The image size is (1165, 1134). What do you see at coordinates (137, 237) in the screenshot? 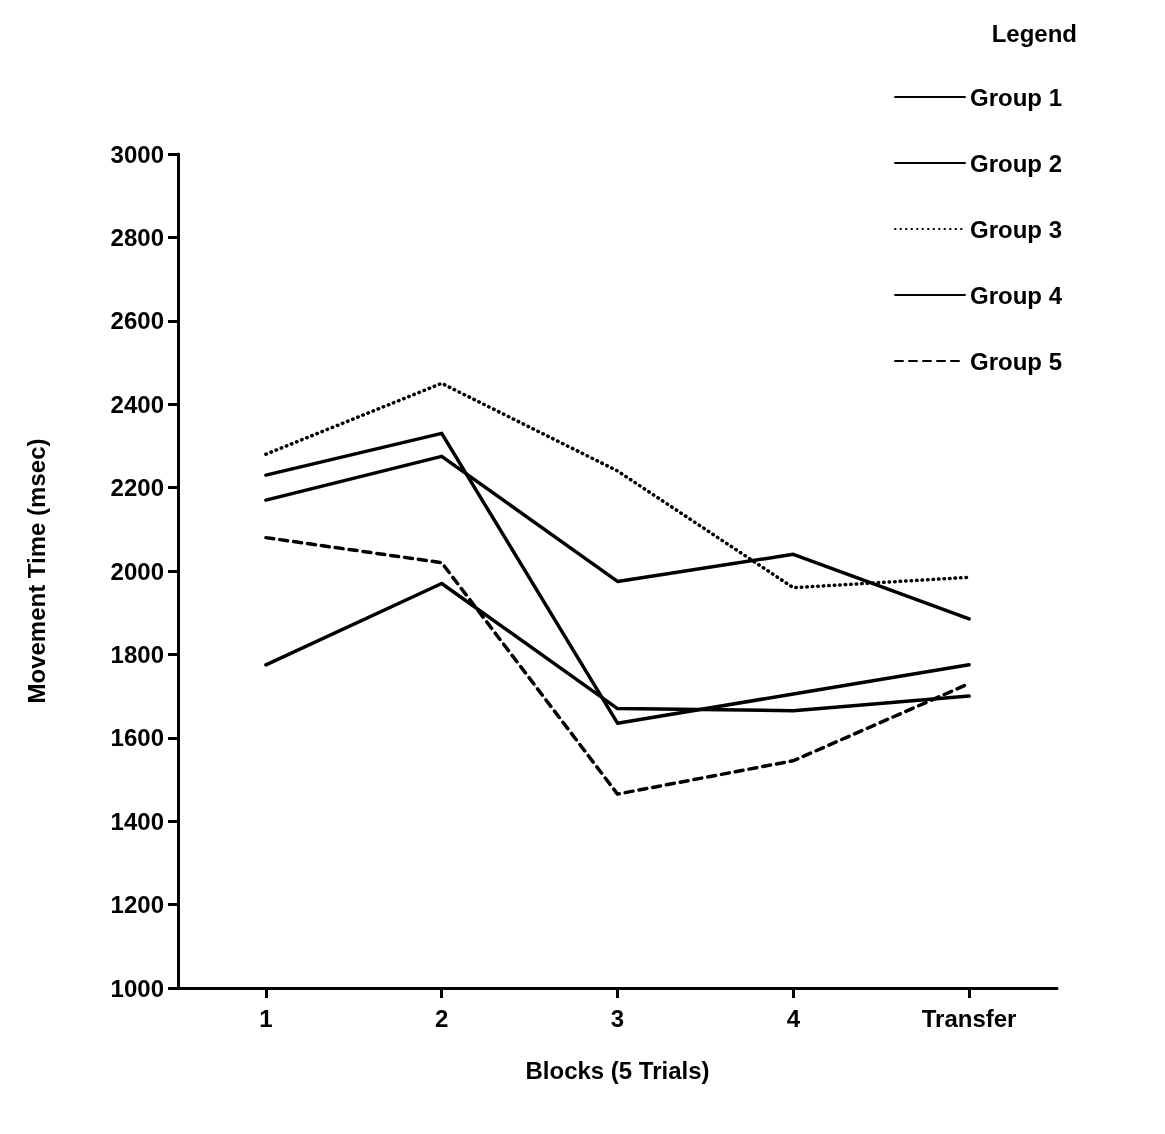
I see `y-tick-label: 2800` at bounding box center [137, 237].